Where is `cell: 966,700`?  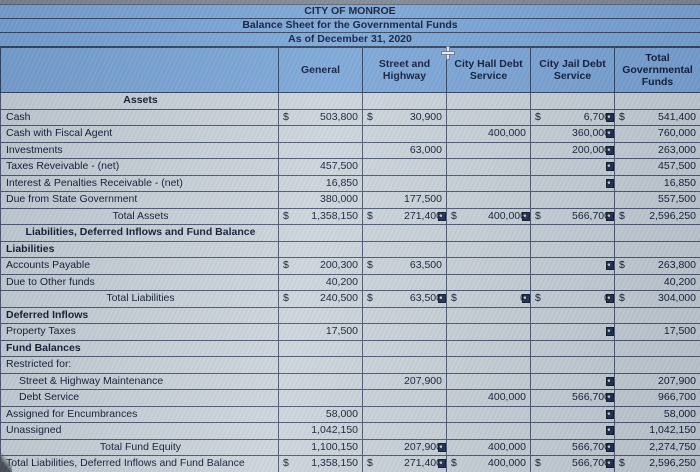 cell: 966,700 is located at coordinates (657, 398).